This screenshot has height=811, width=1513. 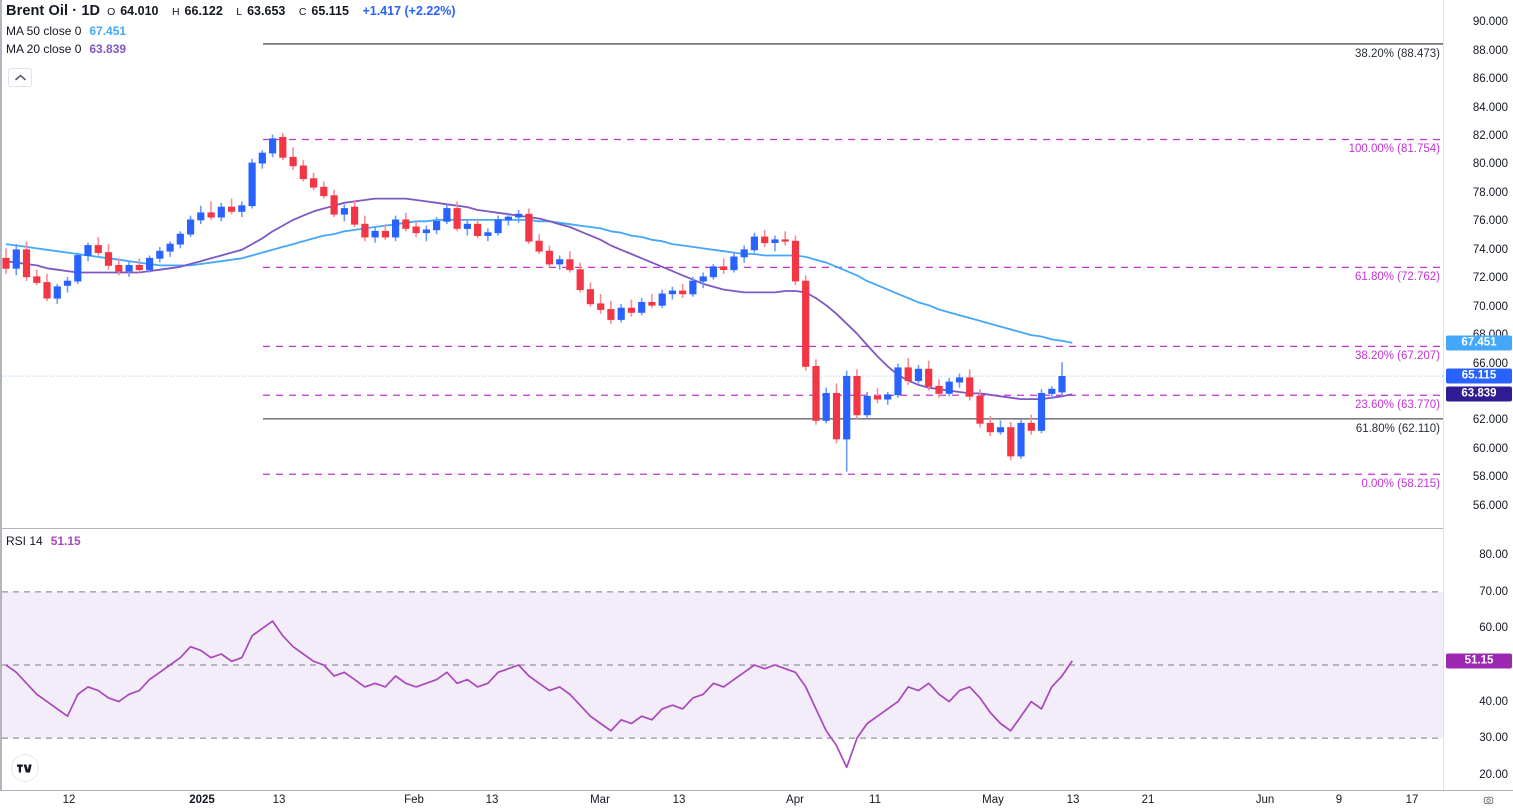 What do you see at coordinates (1397, 53) in the screenshot?
I see `fib-level-label: 38.20% (88.473)` at bounding box center [1397, 53].